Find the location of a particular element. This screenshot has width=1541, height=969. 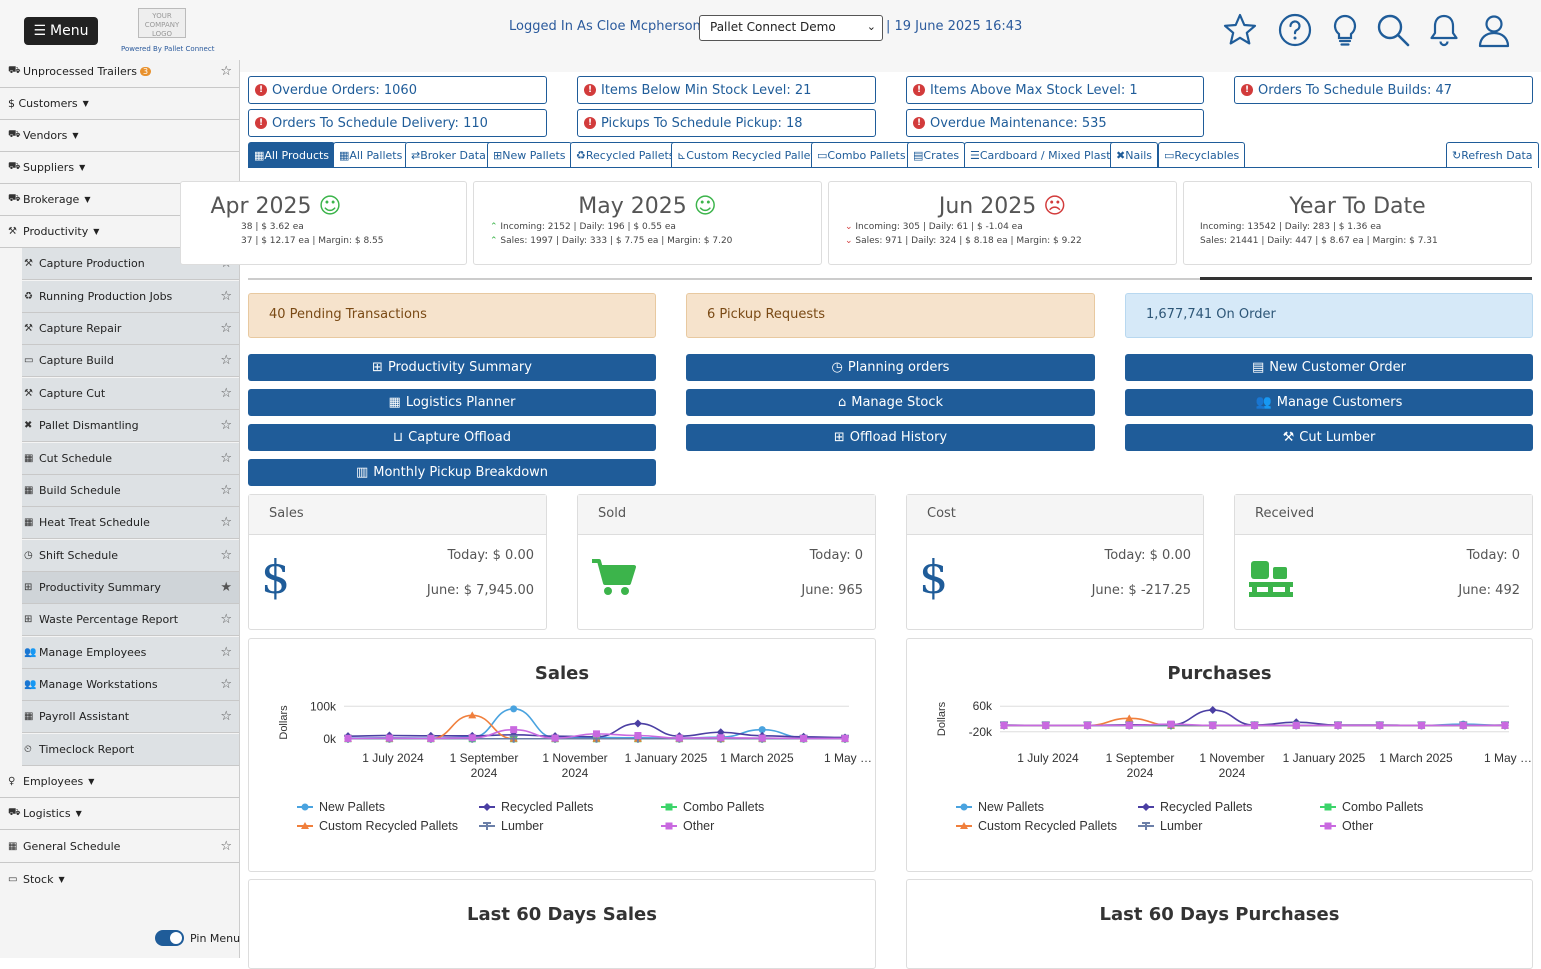

alert-overdue-maintenance: ! Overdue Maintenance: 535 is located at coordinates (1055, 123).